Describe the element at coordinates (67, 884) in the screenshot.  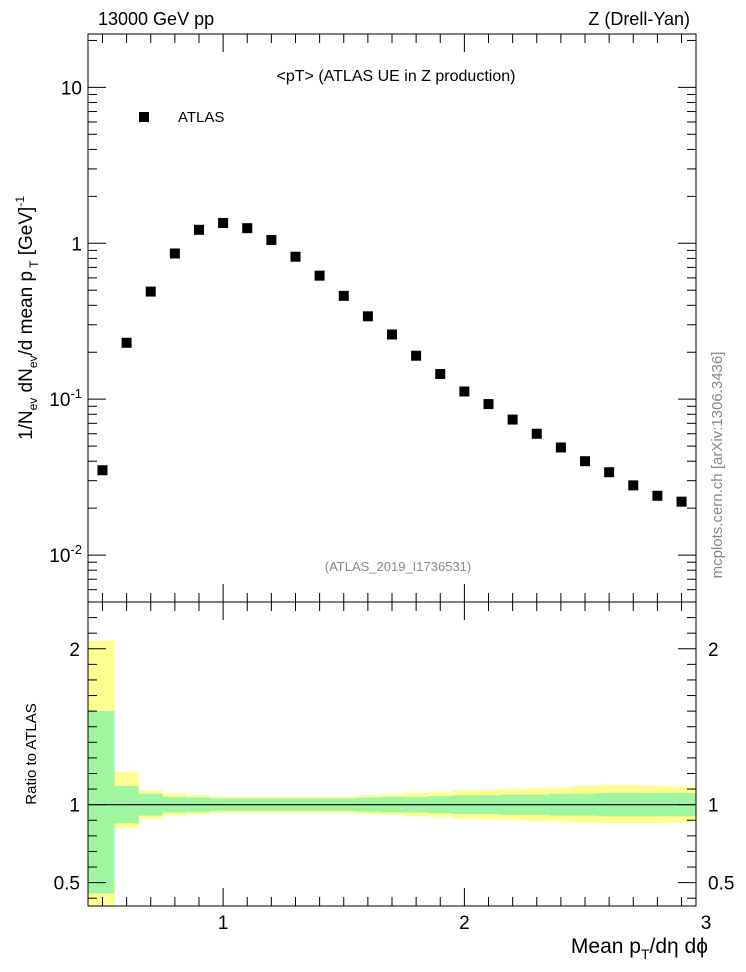
I see `ratio-tick-label: 0.5` at that location.